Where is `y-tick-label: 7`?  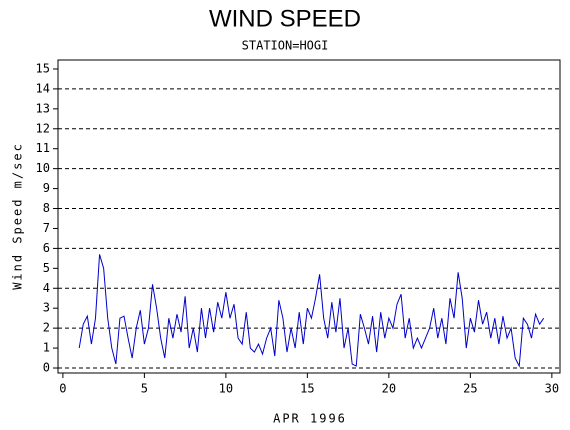 y-tick-label: 7 is located at coordinates (46, 228).